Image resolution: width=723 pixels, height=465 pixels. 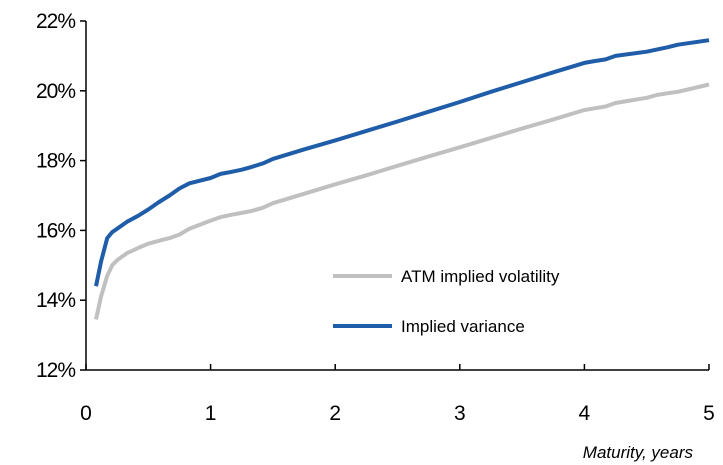 I want to click on x-axis-title: Maturity, years, so click(x=638, y=452).